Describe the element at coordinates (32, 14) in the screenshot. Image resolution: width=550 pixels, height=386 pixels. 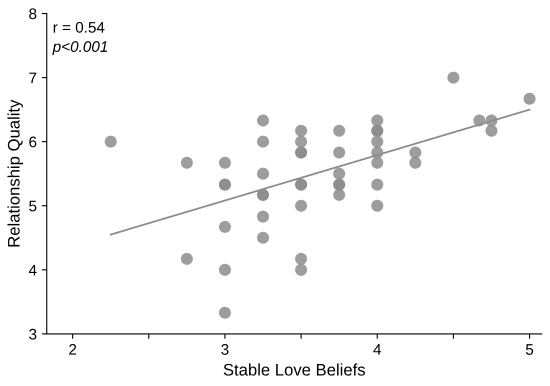
I see `y-tick-label: 8` at that location.